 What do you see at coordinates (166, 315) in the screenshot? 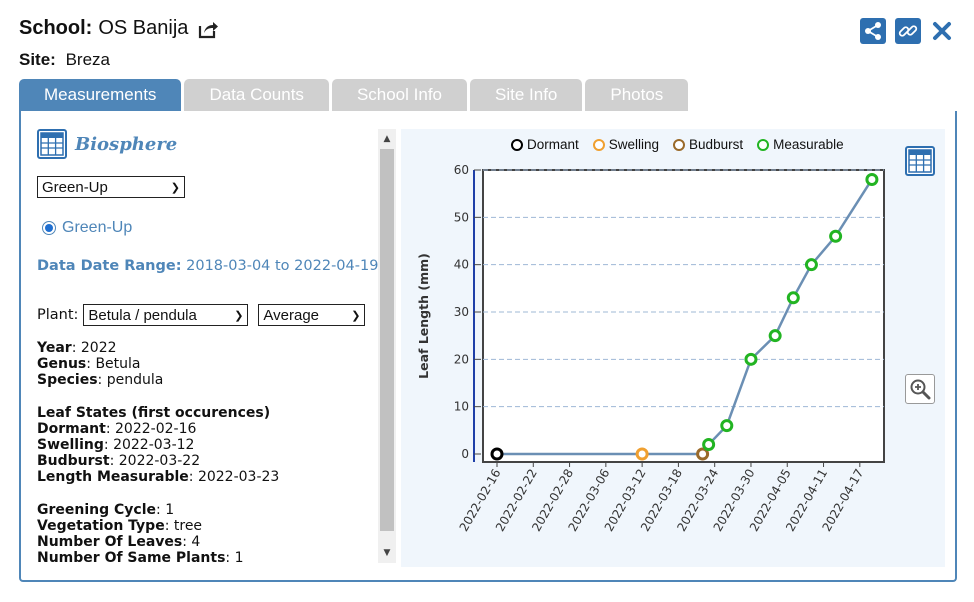
I see `plant-select: Betula / pendula ❯` at bounding box center [166, 315].